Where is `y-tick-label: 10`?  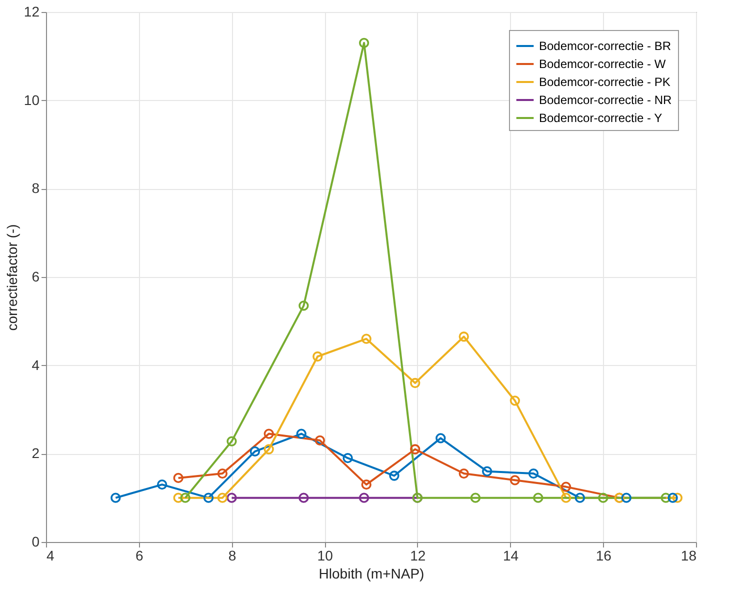 y-tick-label: 10 is located at coordinates (32, 100).